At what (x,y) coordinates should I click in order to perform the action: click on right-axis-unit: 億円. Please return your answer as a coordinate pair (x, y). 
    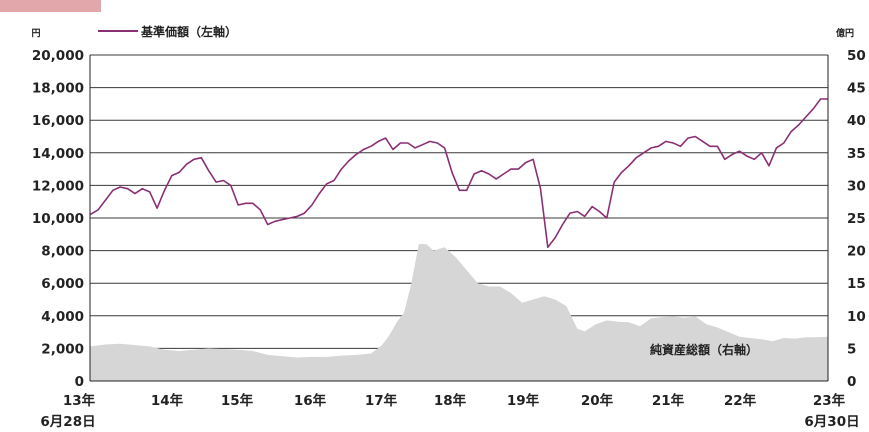
    Looking at the image, I should click on (845, 33).